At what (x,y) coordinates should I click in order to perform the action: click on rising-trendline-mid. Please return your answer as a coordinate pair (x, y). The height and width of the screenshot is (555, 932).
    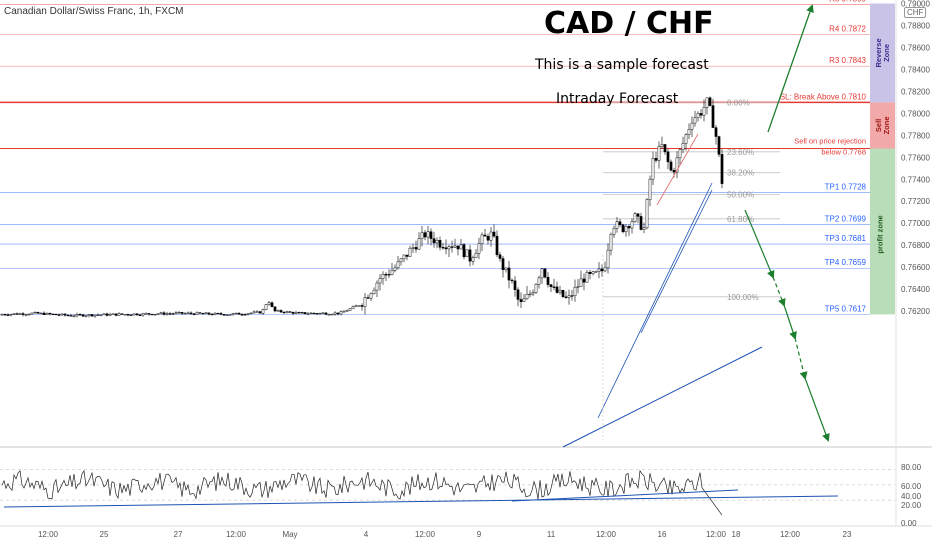
    Looking at the image, I should click on (676, 261).